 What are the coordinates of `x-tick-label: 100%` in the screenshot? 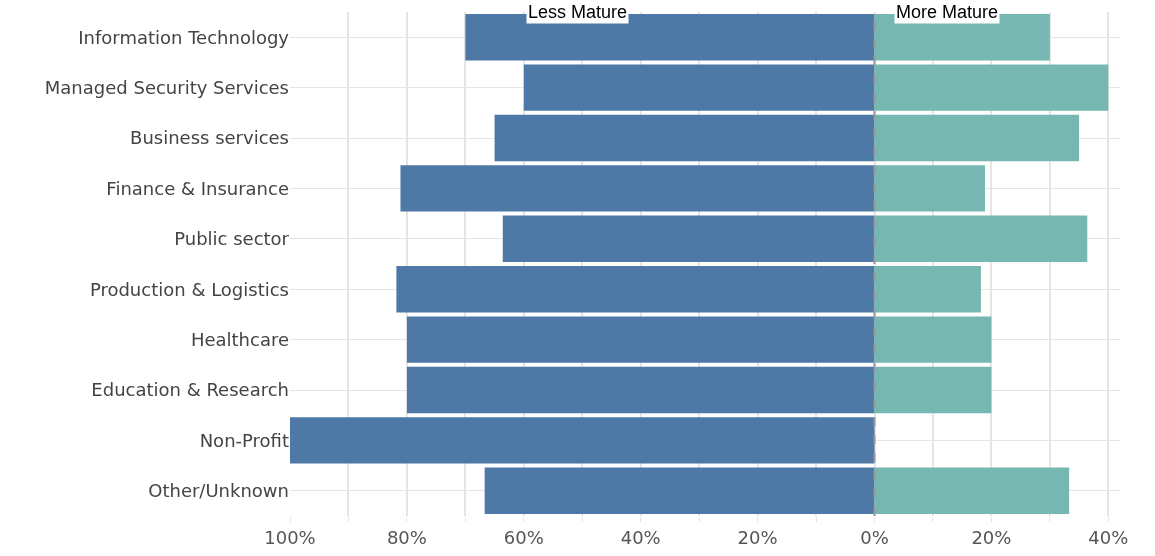 It's located at (290, 537).